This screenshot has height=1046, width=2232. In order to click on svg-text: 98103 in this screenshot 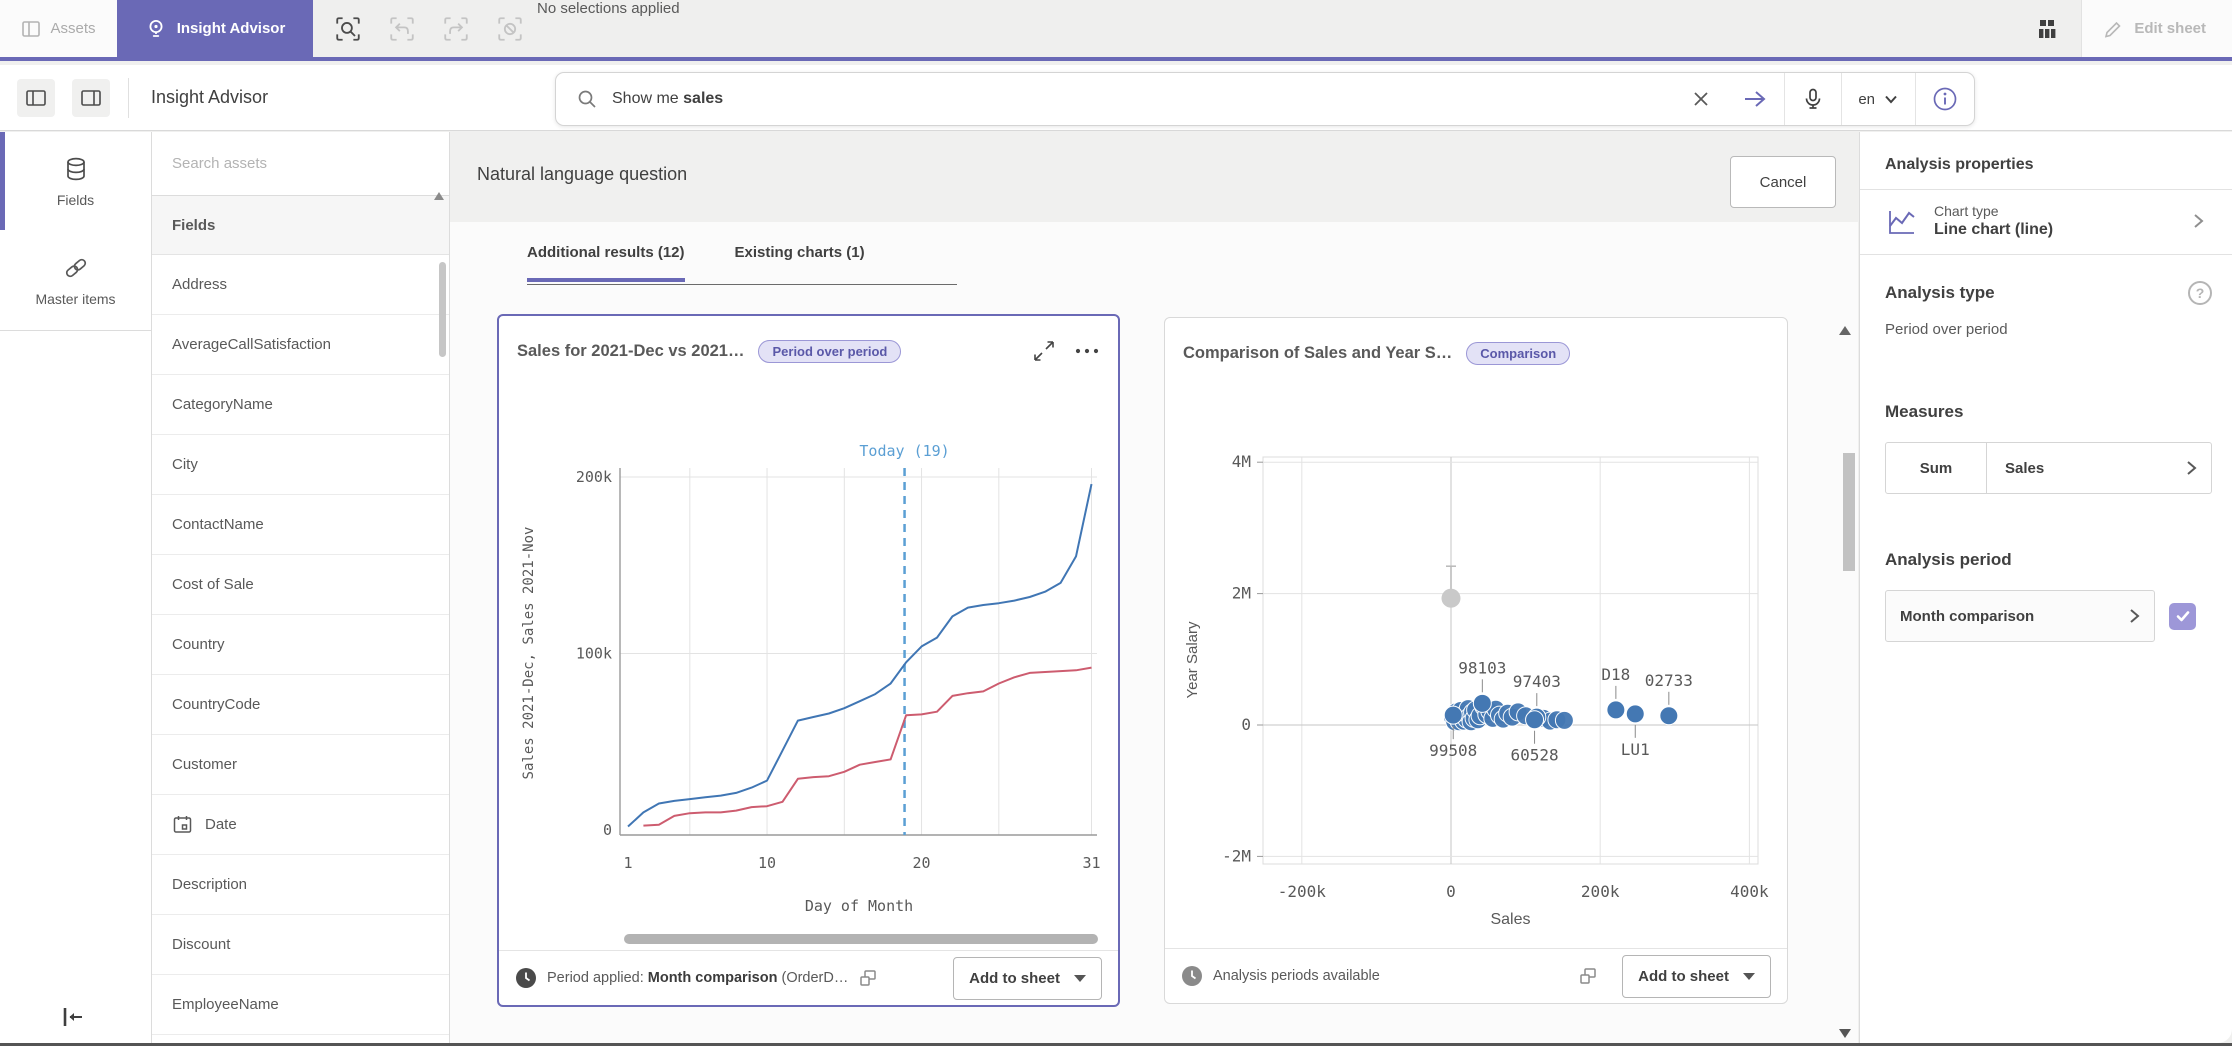, I will do `click(1482, 667)`.